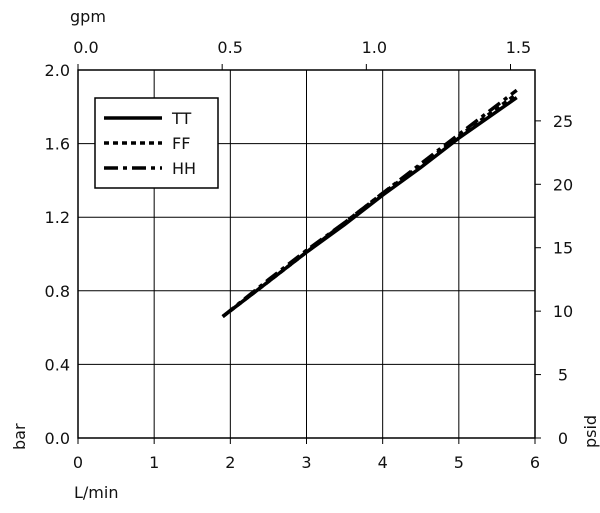 This screenshot has height=513, width=600. What do you see at coordinates (563, 248) in the screenshot?
I see `y2-tick-label: 15` at bounding box center [563, 248].